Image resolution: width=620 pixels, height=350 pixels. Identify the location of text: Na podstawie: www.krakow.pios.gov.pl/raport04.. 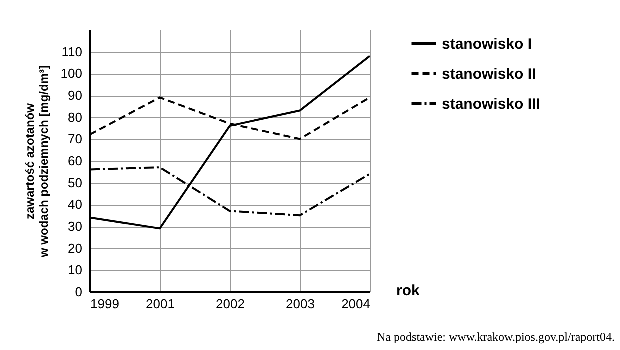
(496, 337).